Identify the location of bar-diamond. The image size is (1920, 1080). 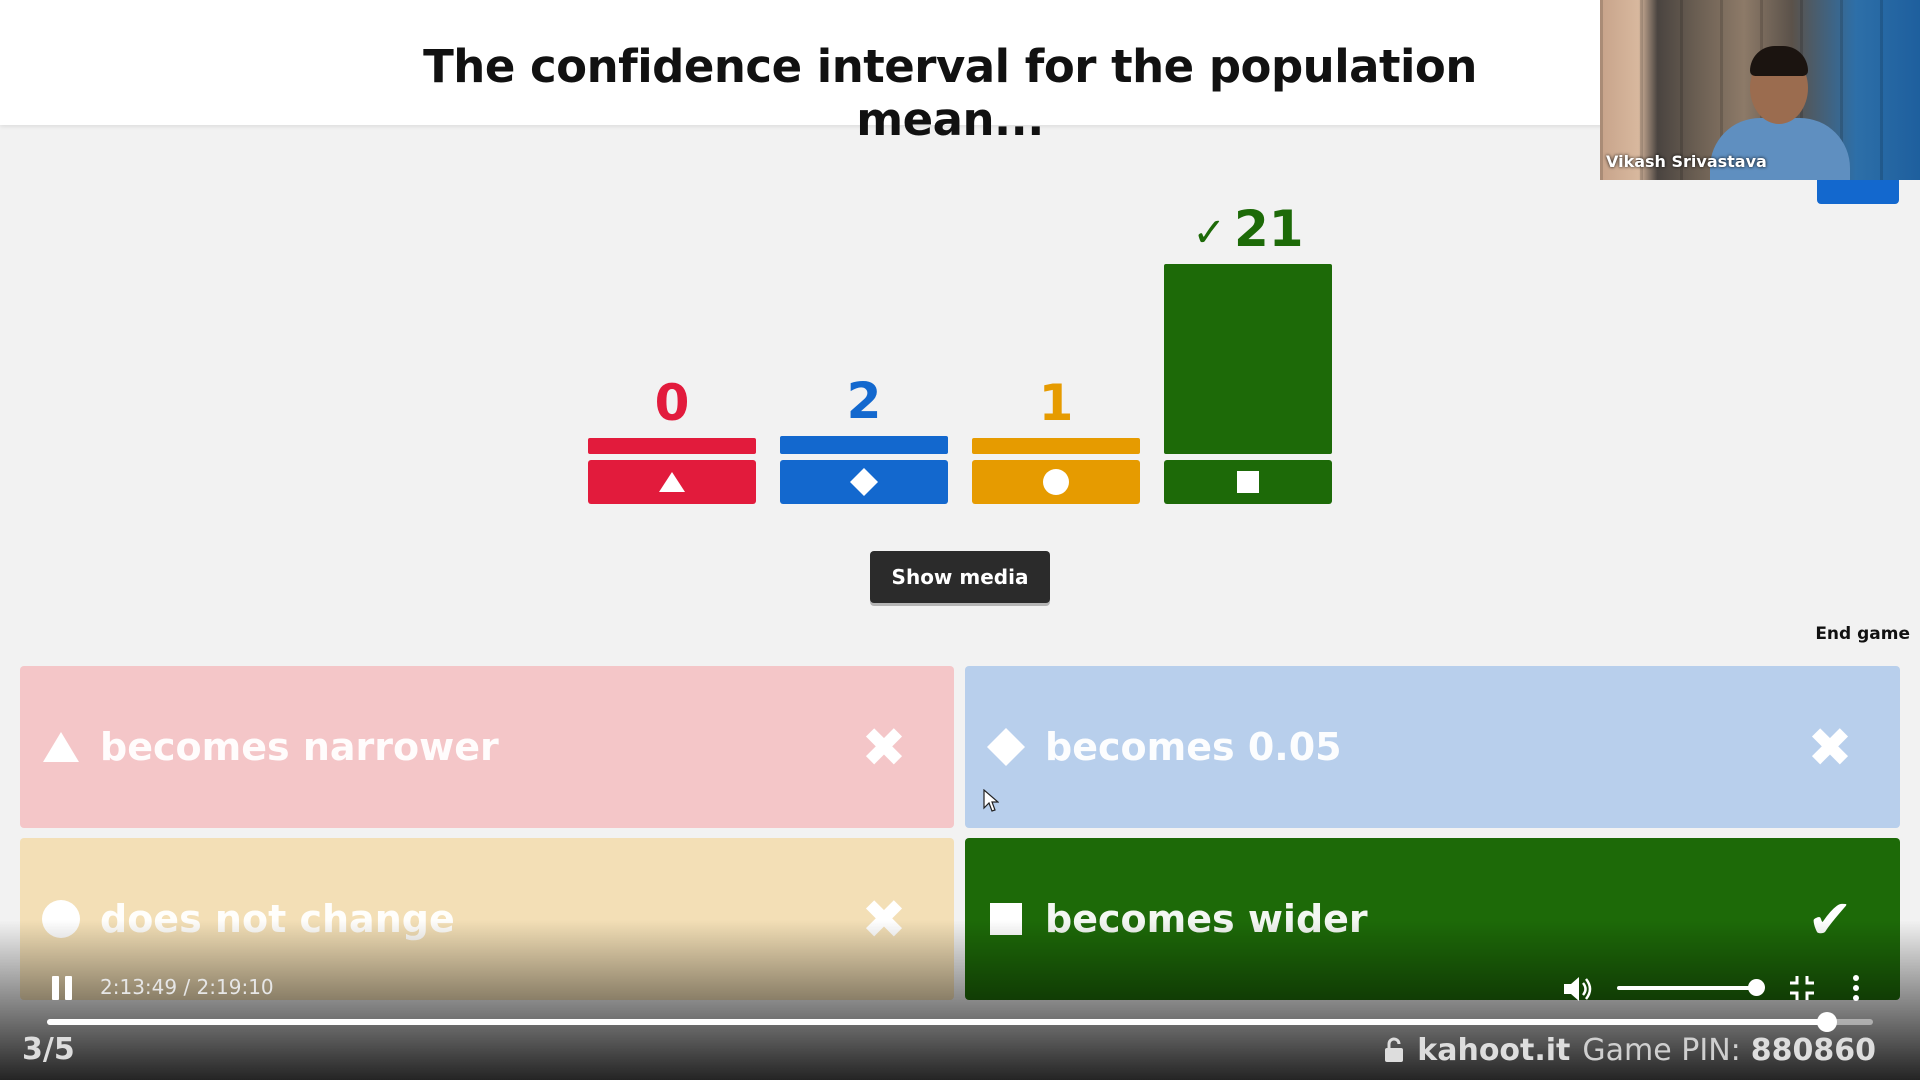
(864, 444).